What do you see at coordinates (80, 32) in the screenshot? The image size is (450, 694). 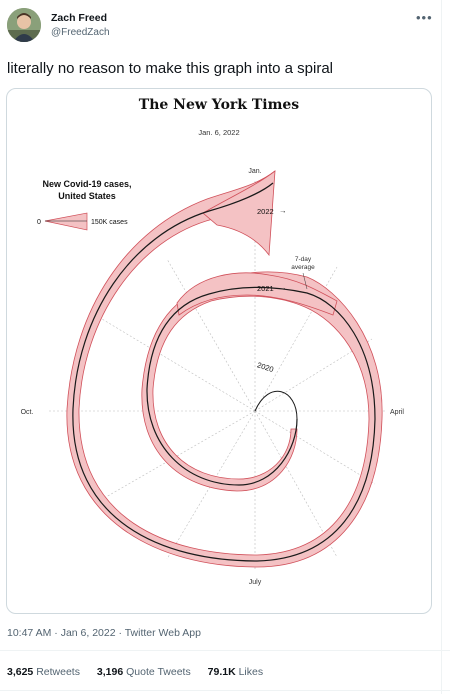 I see `author-handle: @FreedZach` at bounding box center [80, 32].